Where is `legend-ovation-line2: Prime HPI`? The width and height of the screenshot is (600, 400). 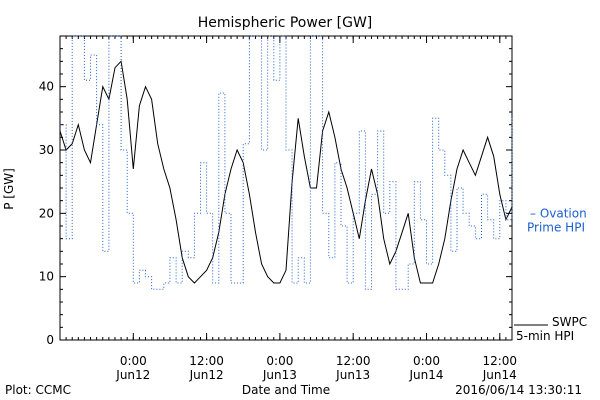
legend-ovation-line2: Prime HPI is located at coordinates (556, 227).